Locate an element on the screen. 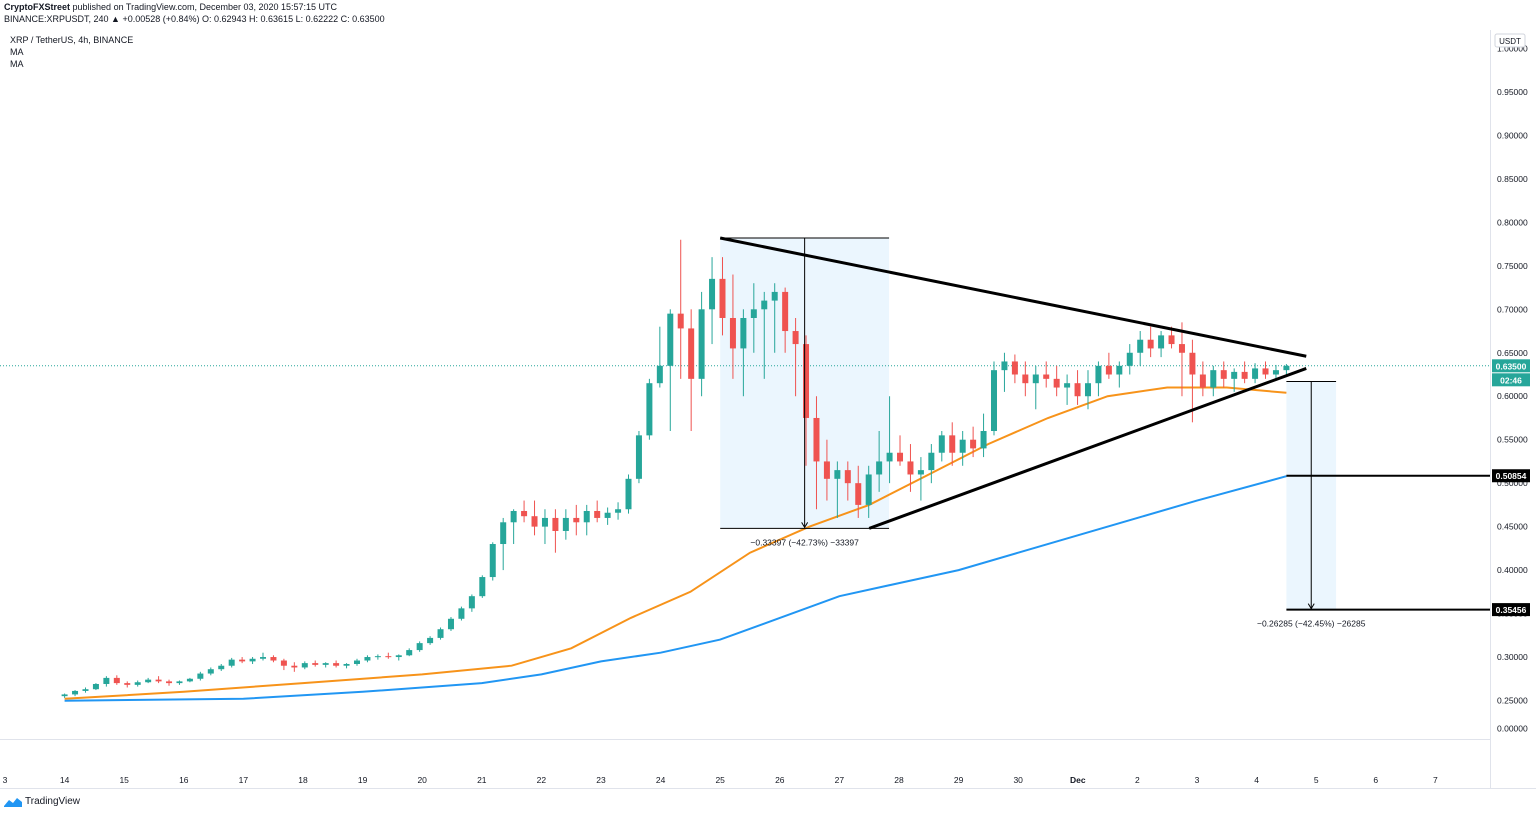  publisher-name: CryptoFXStreet is located at coordinates (37, 7).